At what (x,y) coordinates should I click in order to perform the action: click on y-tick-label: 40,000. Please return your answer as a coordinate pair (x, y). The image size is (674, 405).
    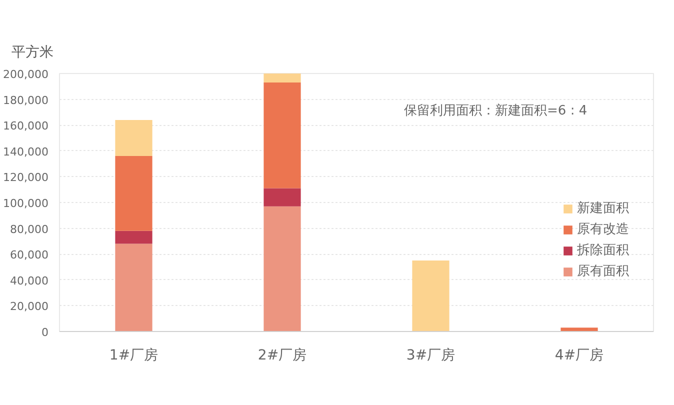
    Looking at the image, I should click on (29, 281).